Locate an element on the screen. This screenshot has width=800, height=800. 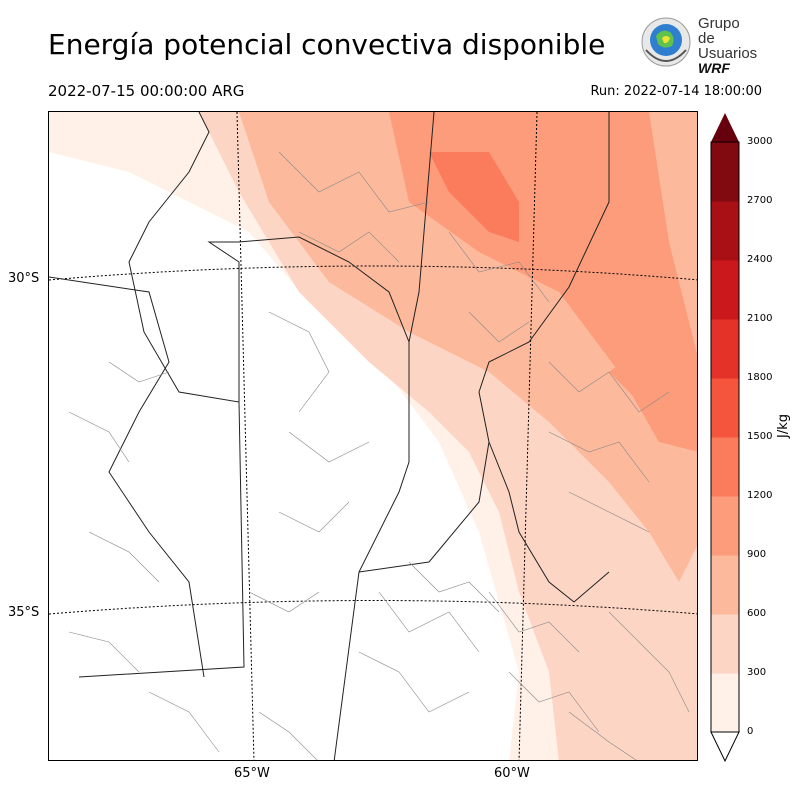
logo-line1: Grupo de is located at coordinates (719, 31).